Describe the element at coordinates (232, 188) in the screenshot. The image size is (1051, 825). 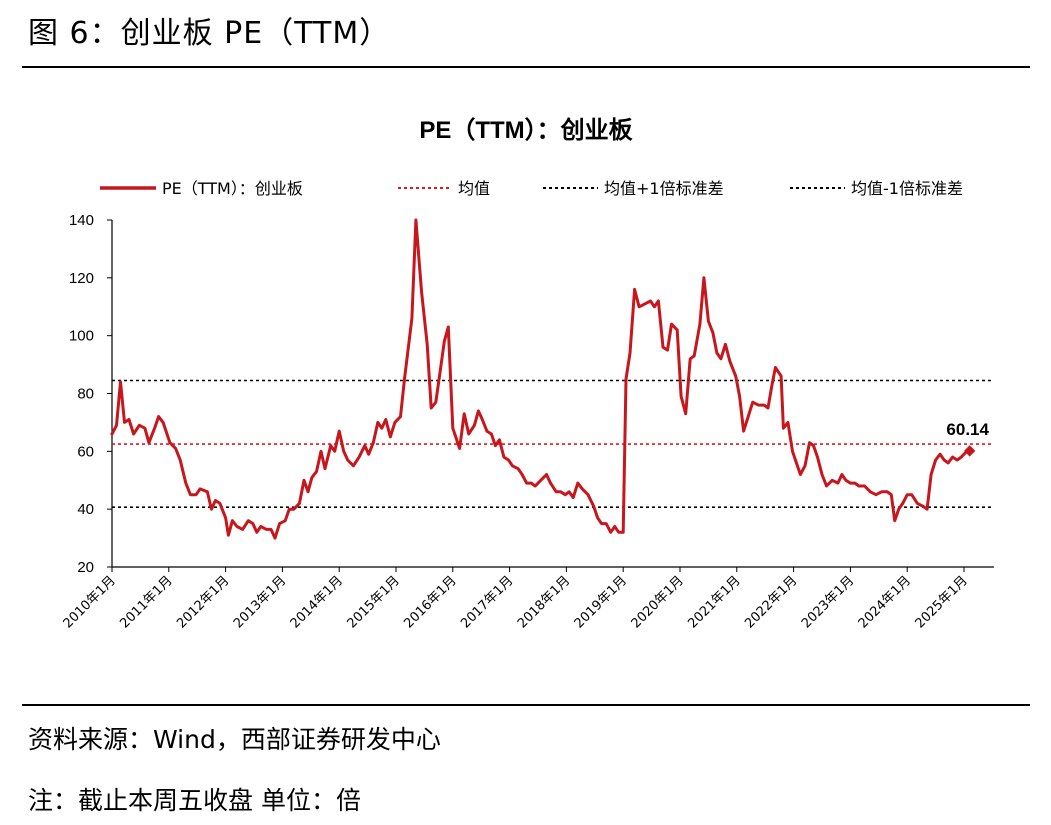
I see `legend-label-series: PE（TTM）：创业板` at that location.